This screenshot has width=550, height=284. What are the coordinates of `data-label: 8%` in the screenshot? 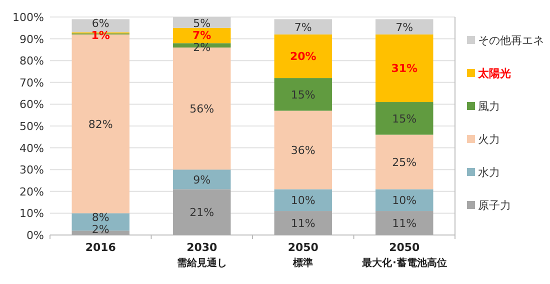 It's located at (101, 217).